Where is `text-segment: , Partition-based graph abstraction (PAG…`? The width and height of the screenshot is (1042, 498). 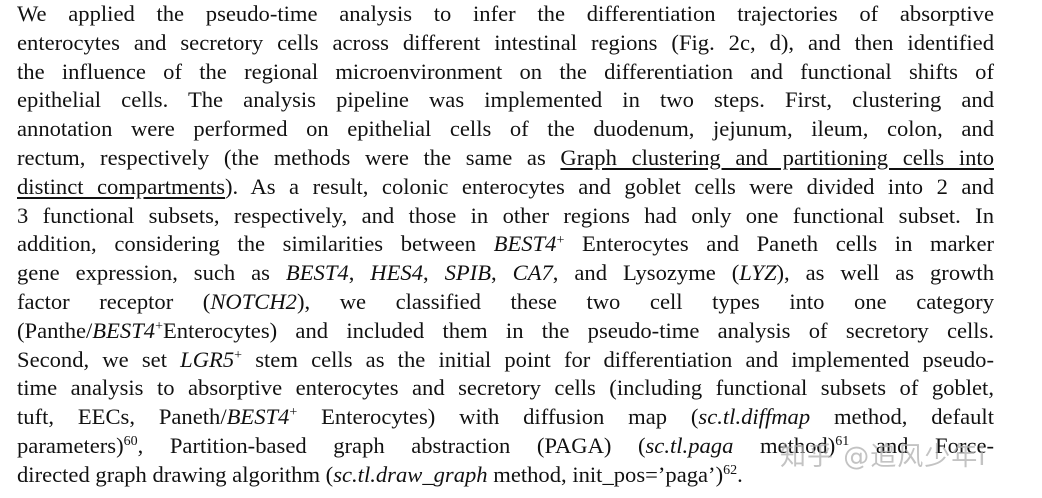
text-segment: , Partition-based graph abstraction (PAG… is located at coordinates (391, 445).